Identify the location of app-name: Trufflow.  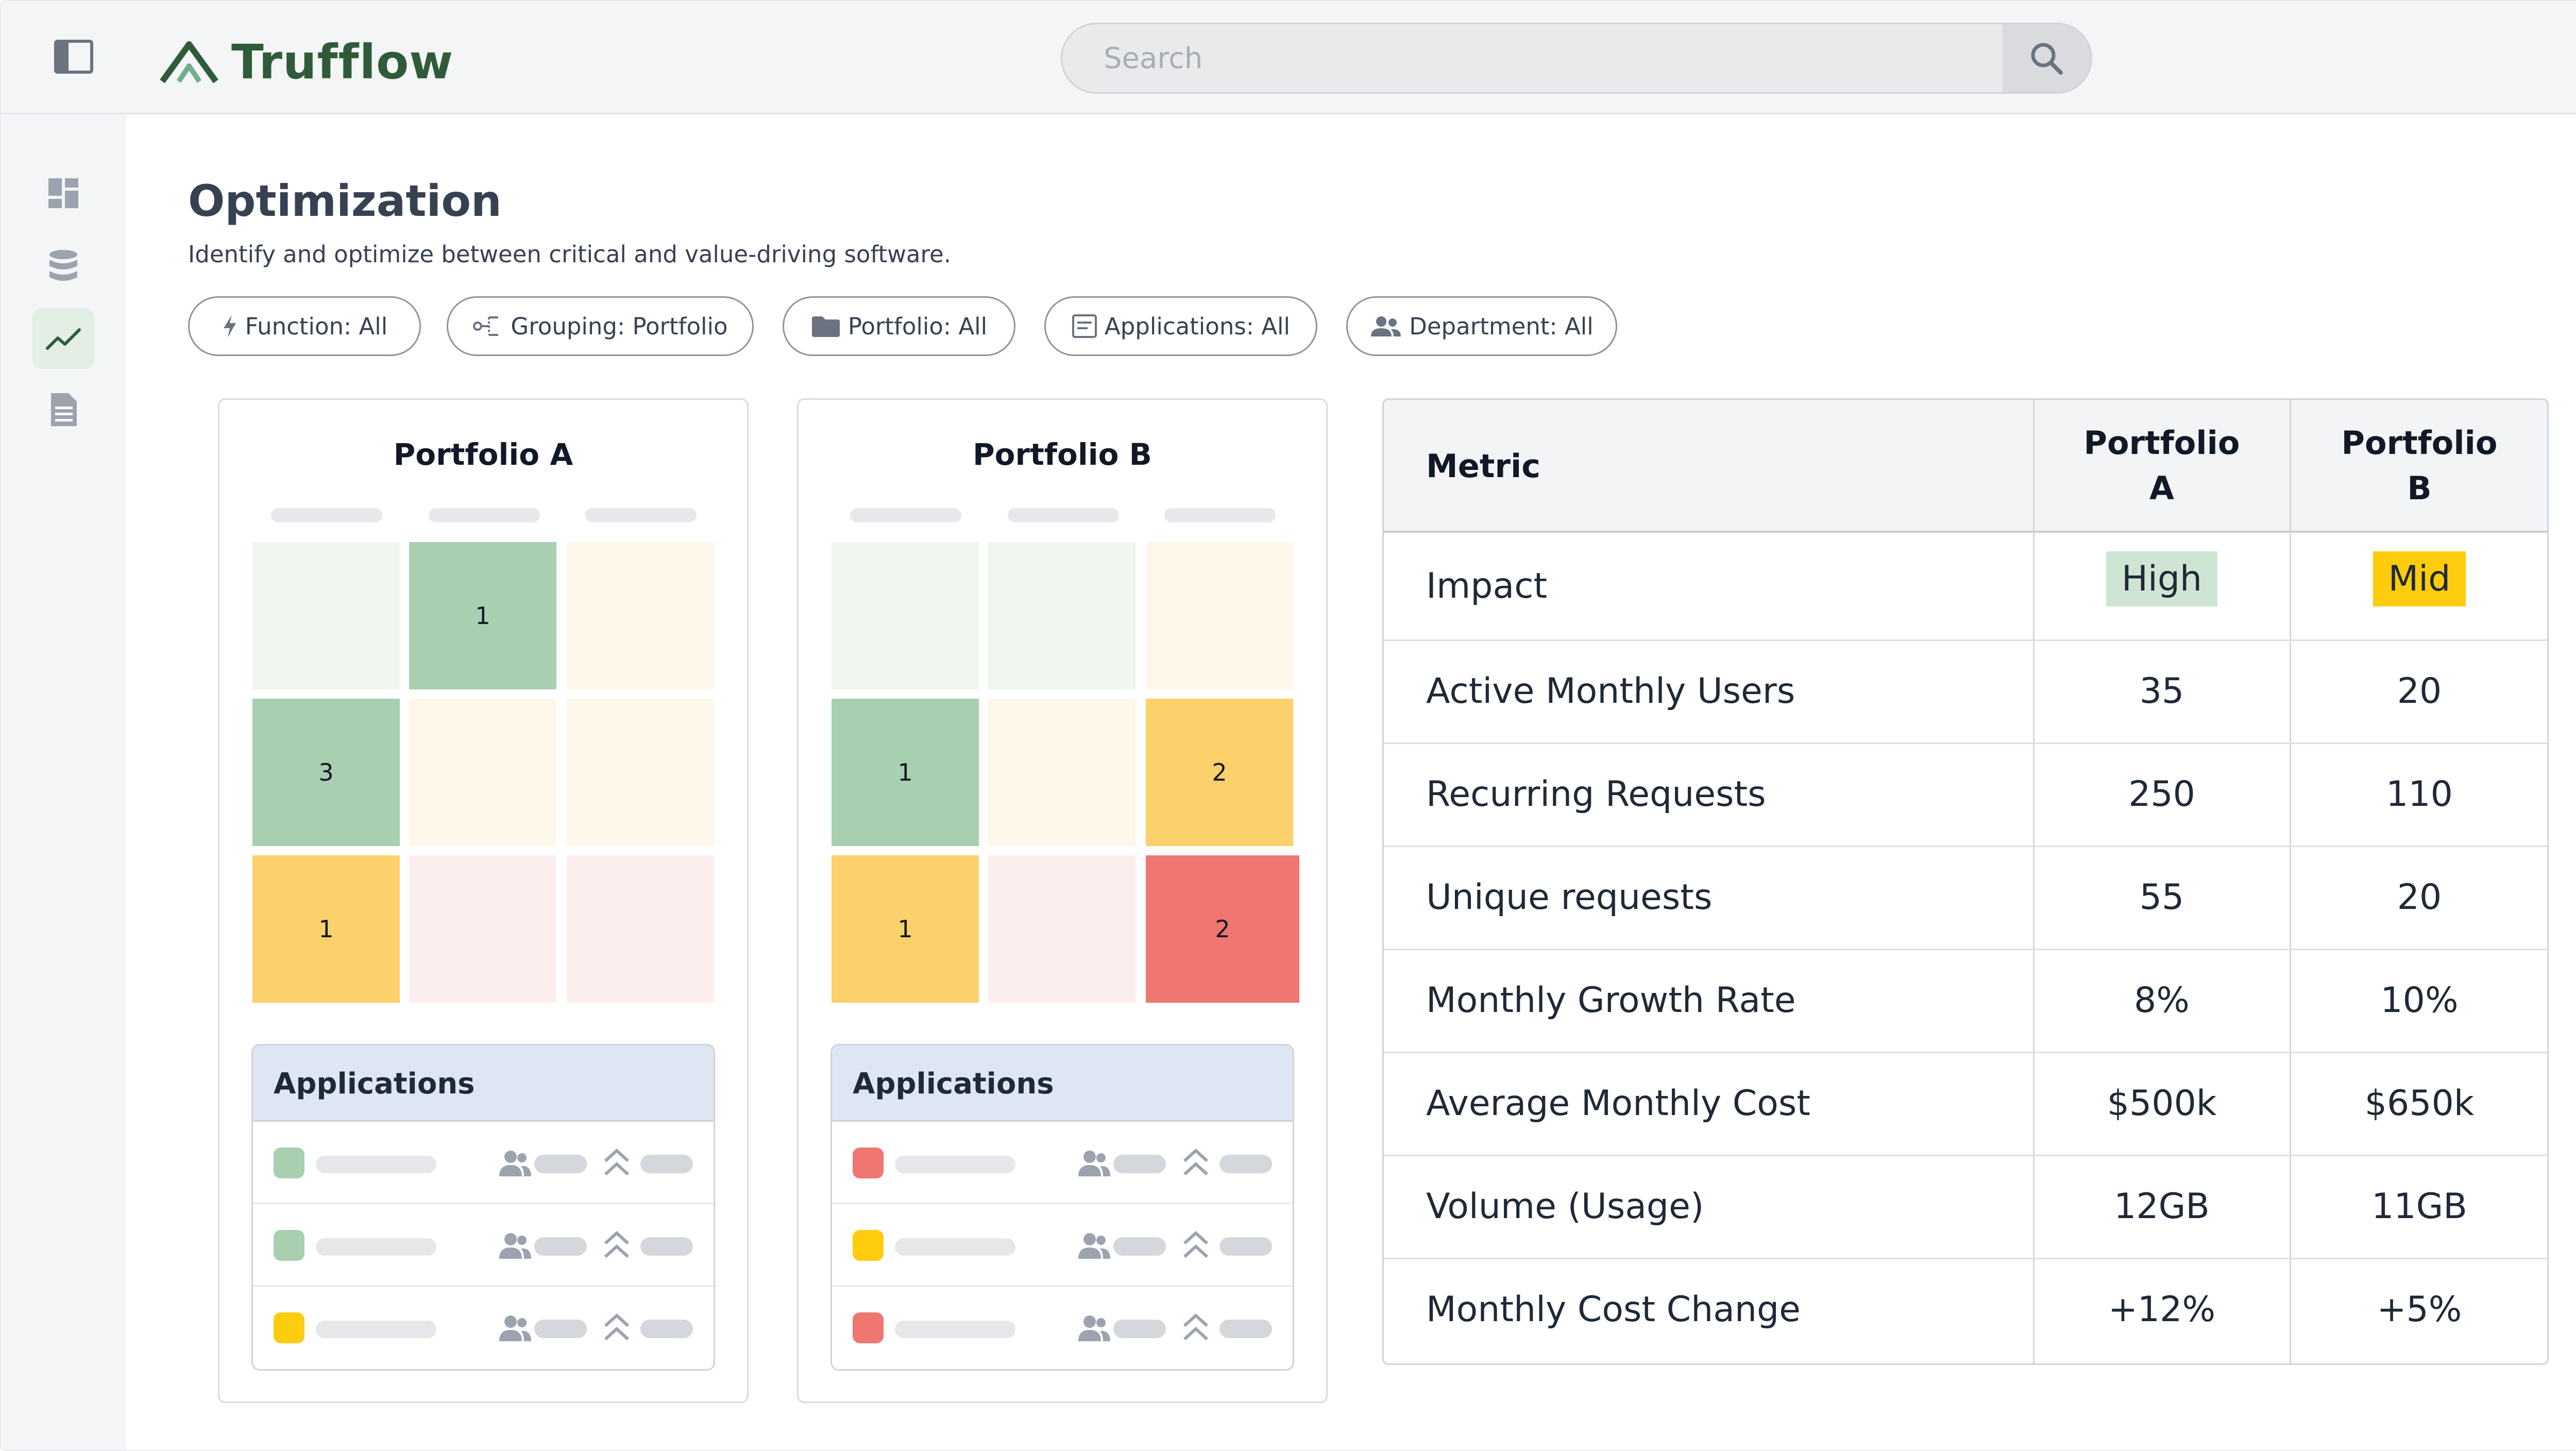
(343, 62).